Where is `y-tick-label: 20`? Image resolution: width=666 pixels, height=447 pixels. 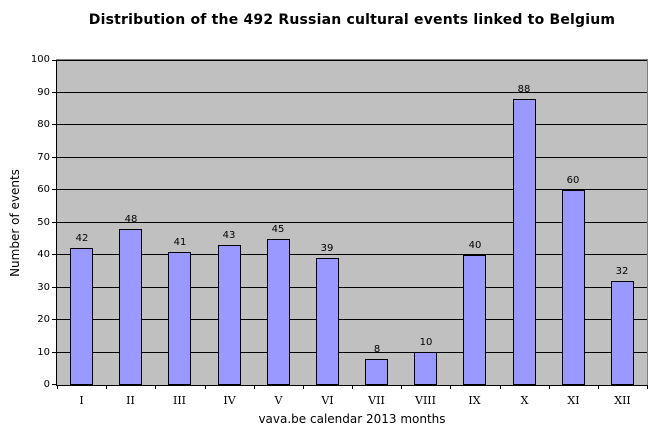
y-tick-label: 20 is located at coordinates (43, 319).